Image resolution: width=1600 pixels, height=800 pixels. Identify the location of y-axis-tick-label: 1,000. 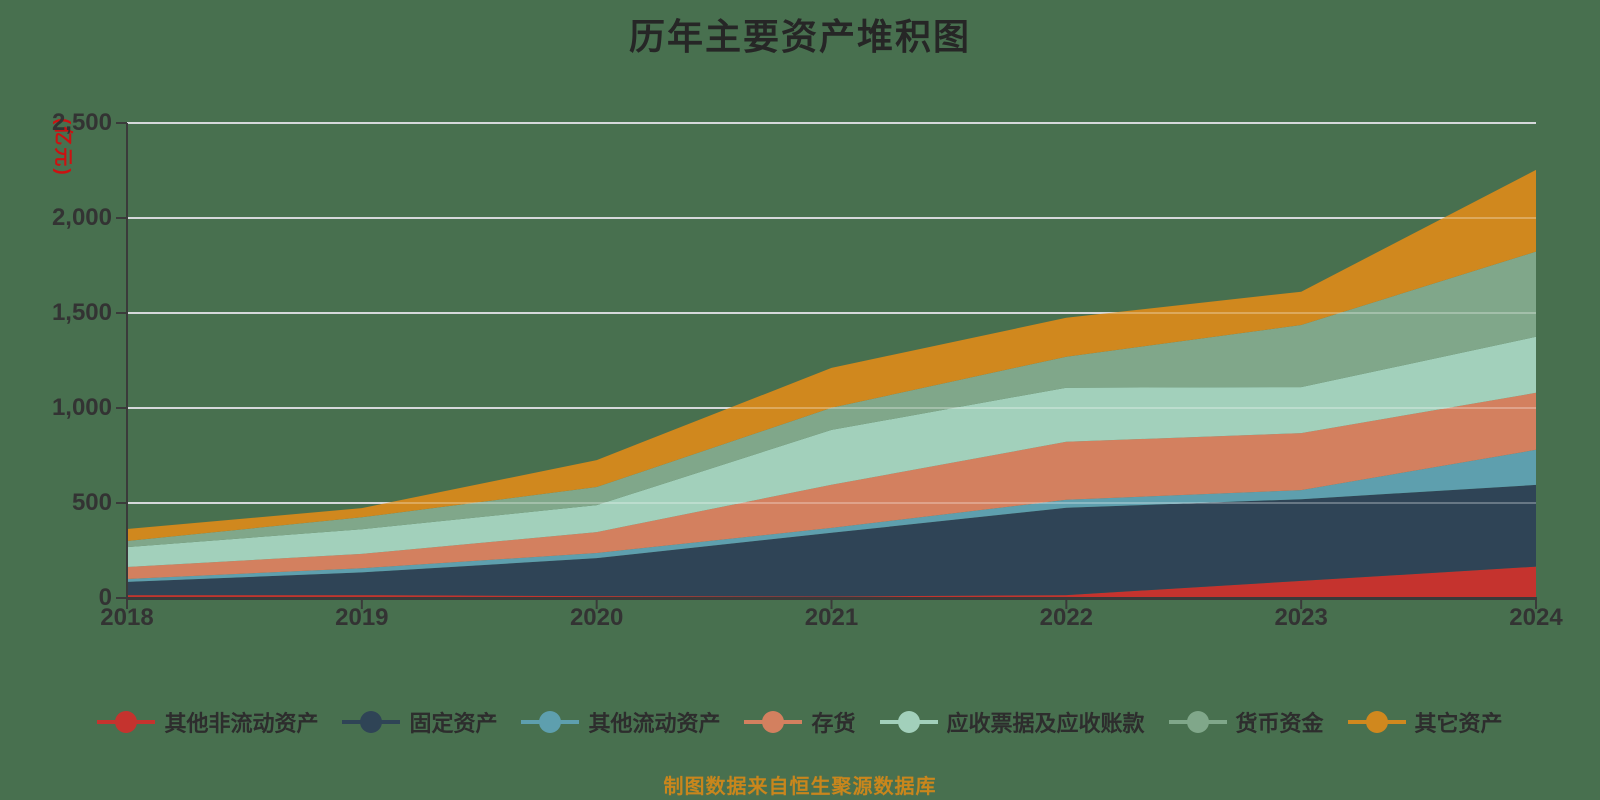
(81, 407).